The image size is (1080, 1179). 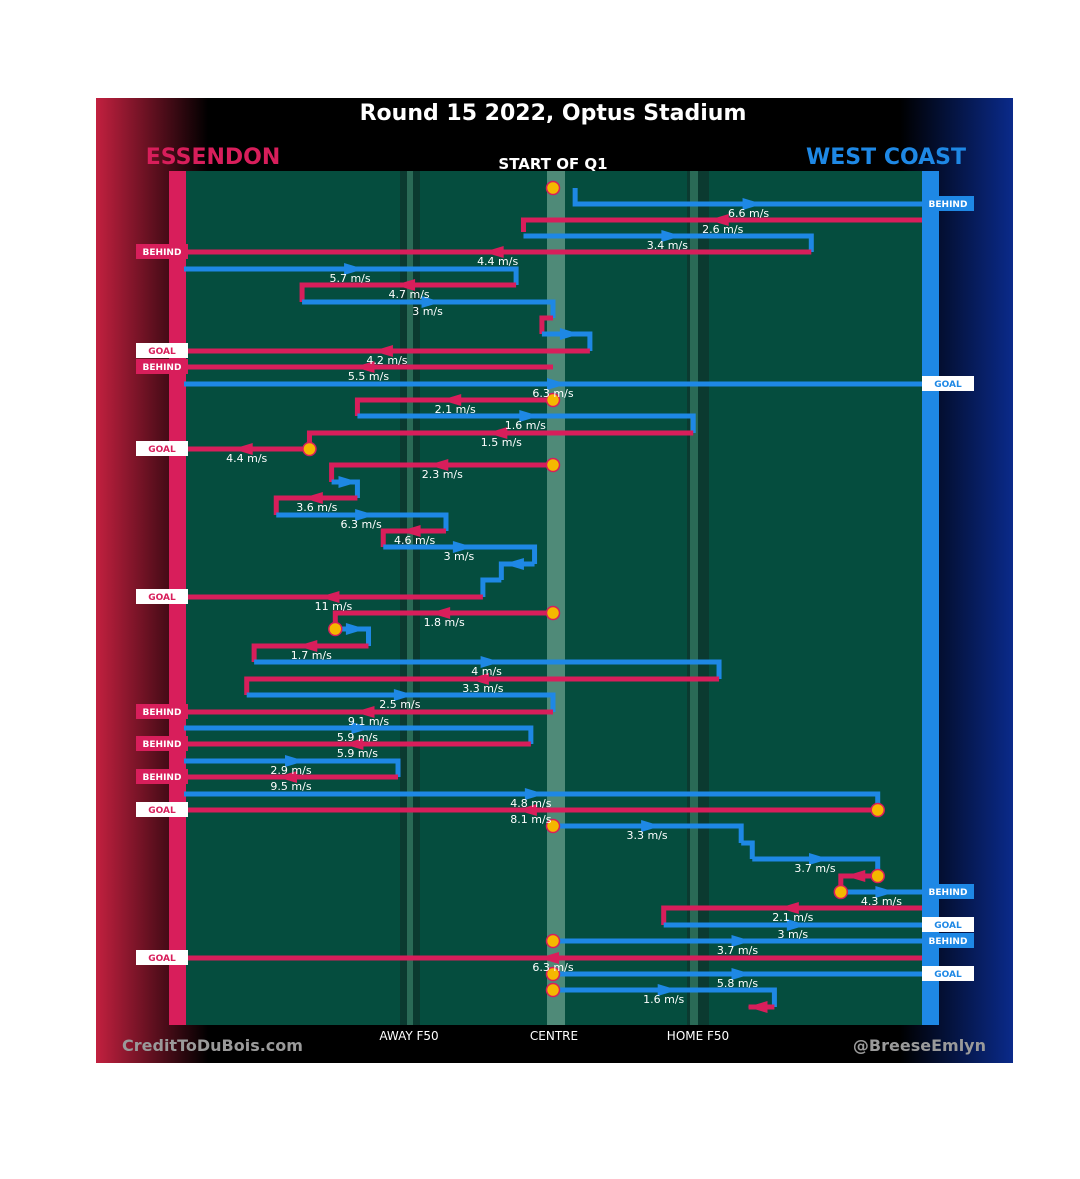 I want to click on speed-label: 1.8 m/s, so click(x=444, y=622).